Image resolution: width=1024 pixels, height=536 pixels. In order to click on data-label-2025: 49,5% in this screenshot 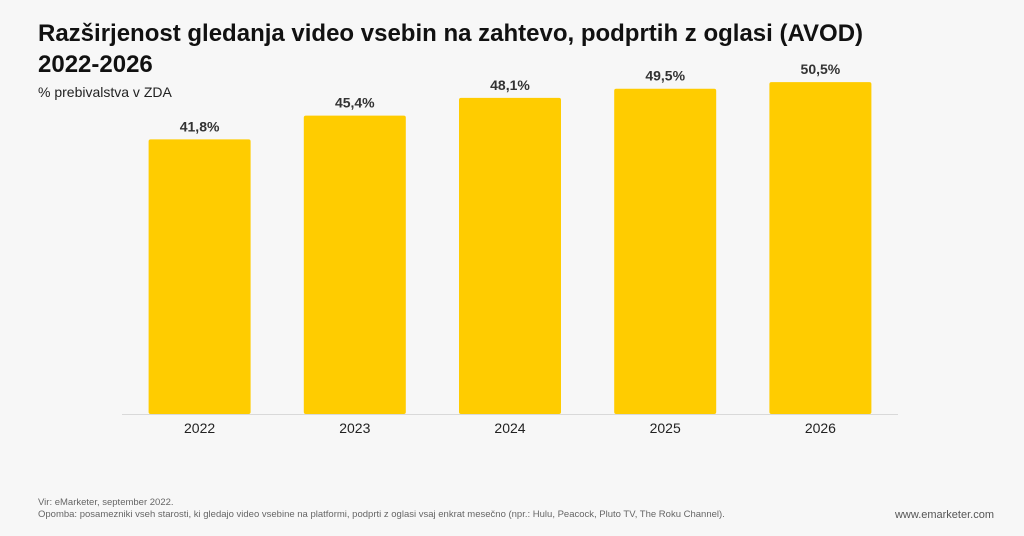, I will do `click(665, 76)`.